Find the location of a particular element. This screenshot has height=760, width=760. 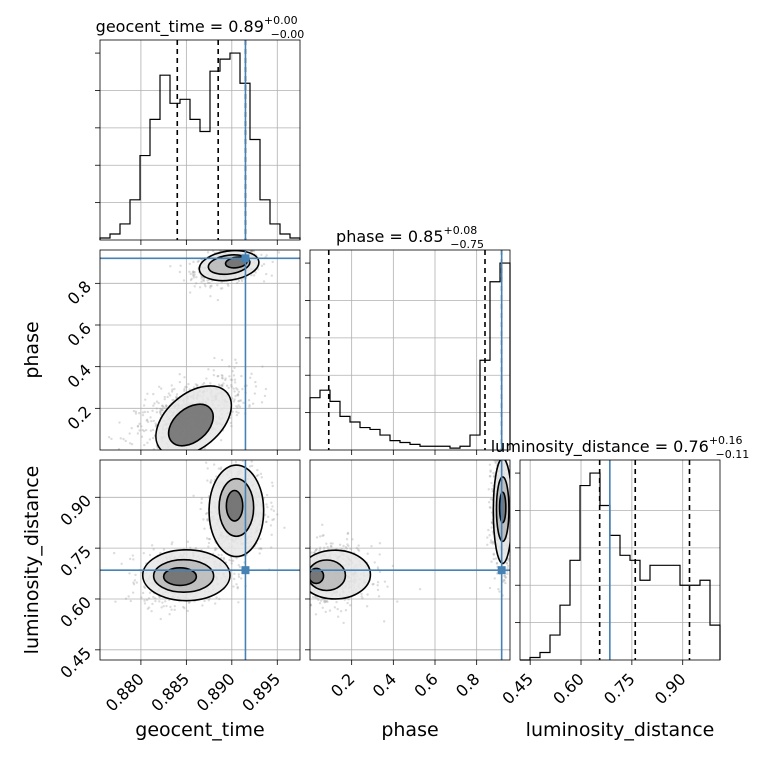

y-axis-label-phase: phase is located at coordinates (32, 349).